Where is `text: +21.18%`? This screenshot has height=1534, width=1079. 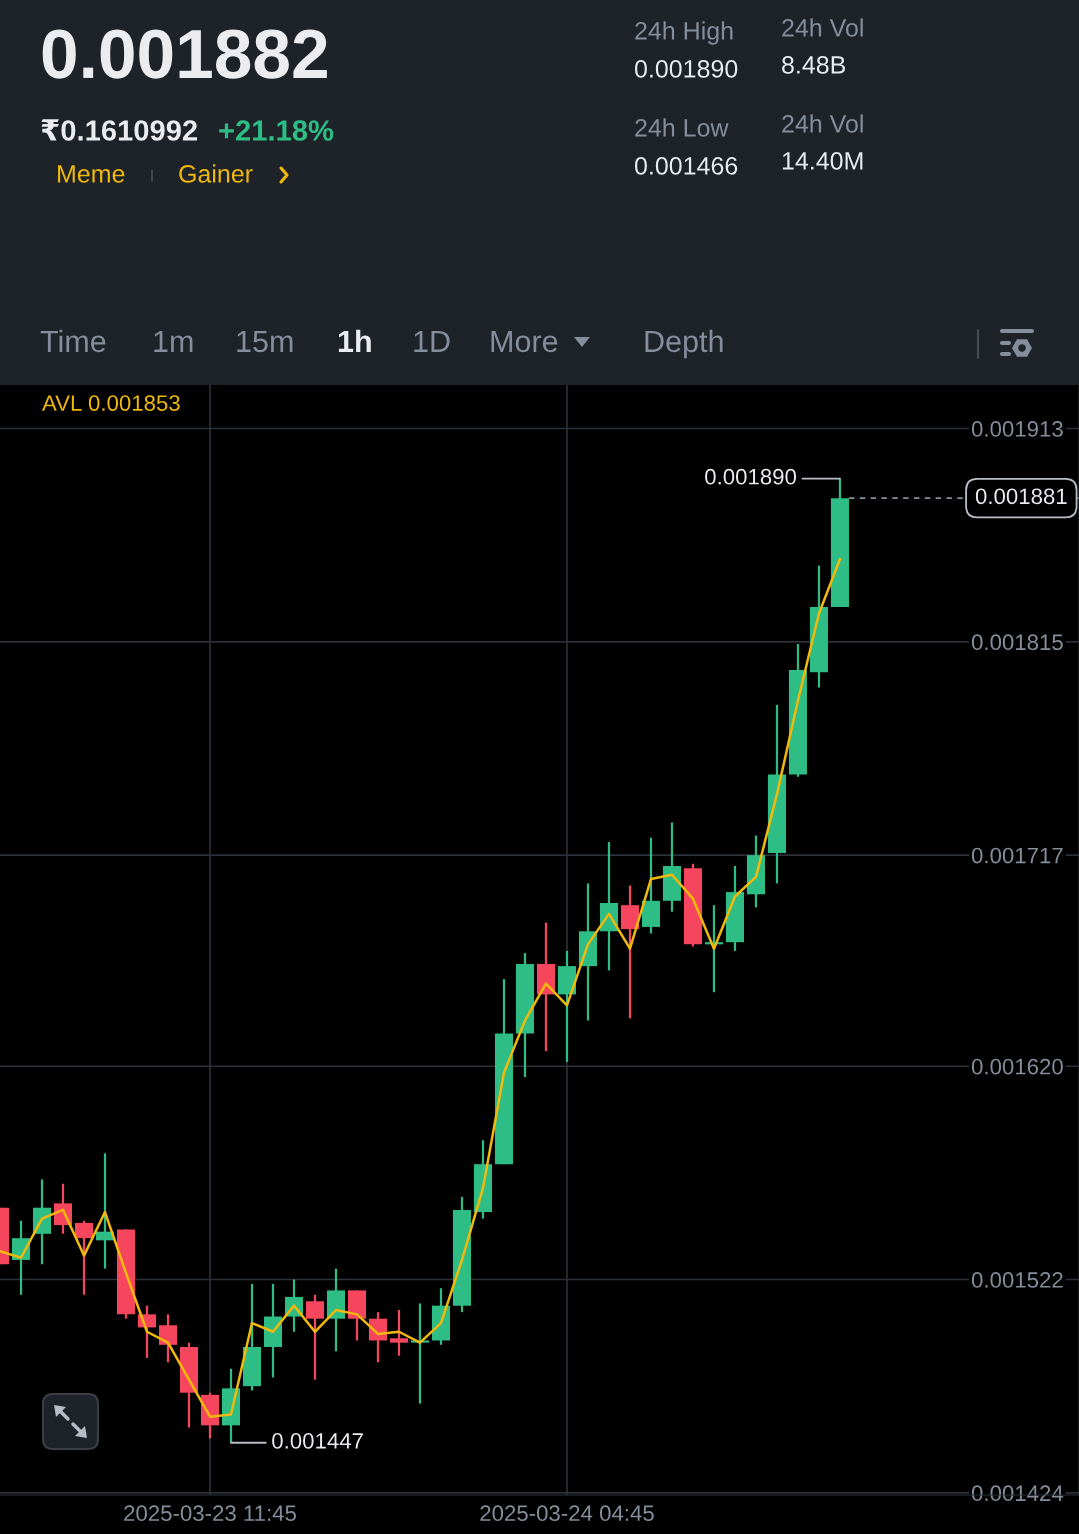 text: +21.18% is located at coordinates (276, 130).